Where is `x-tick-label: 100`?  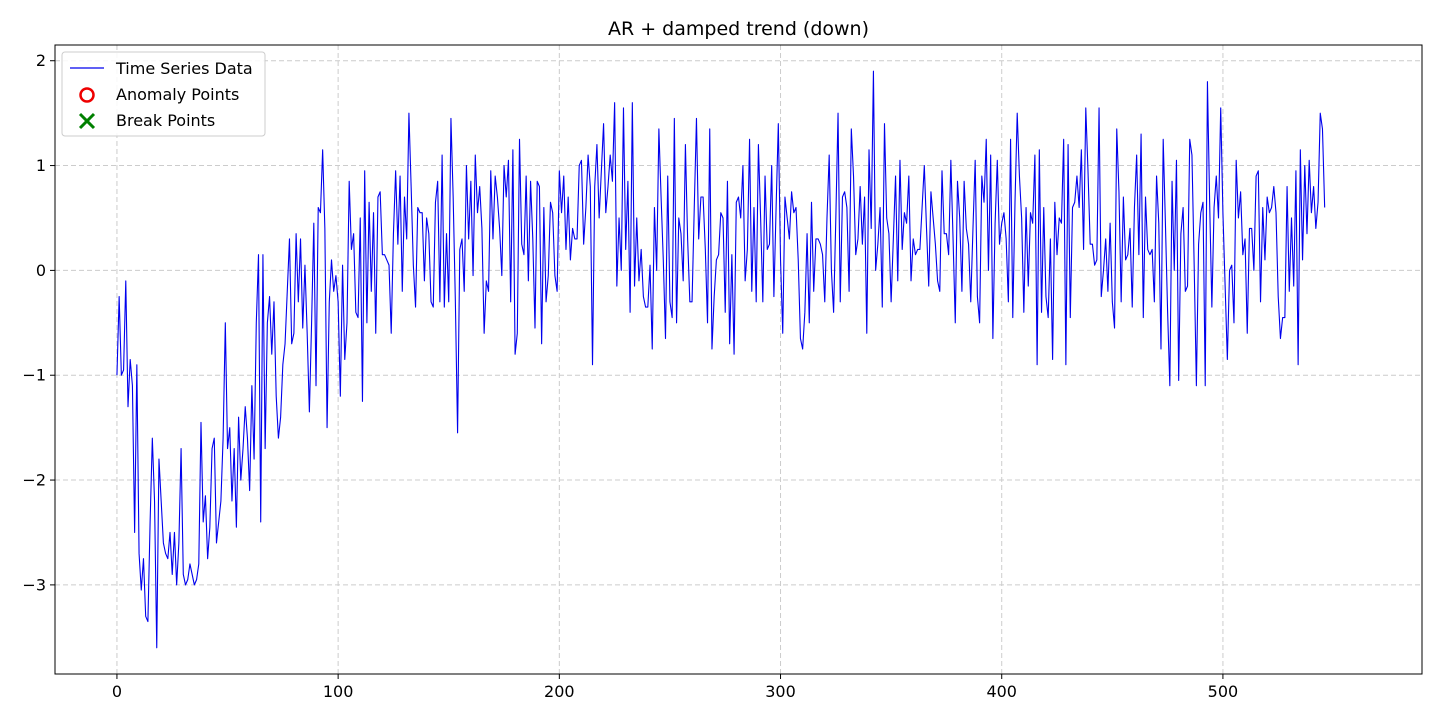 x-tick-label: 100 is located at coordinates (338, 691).